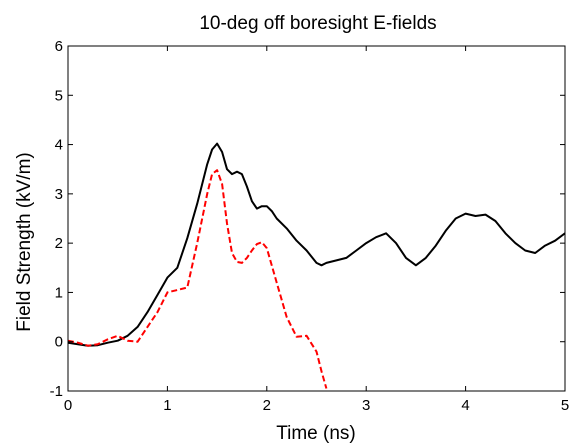 This screenshot has width=573, height=445. I want to click on y-axis-title: Field Strength (kV/m), so click(24, 242).